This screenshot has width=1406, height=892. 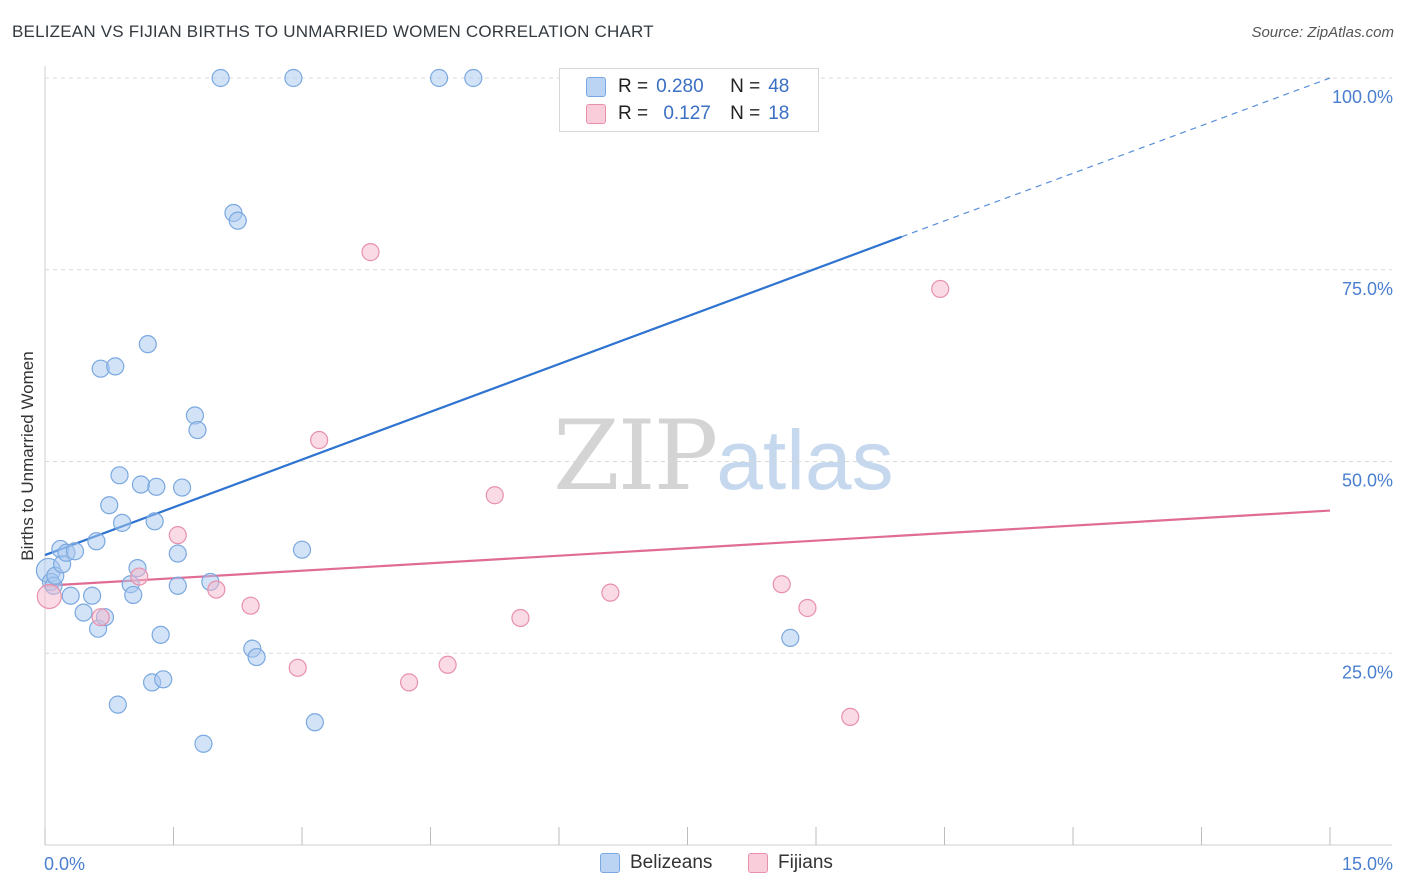 I want to click on watermark: ZIPatlas, so click(x=723, y=456).